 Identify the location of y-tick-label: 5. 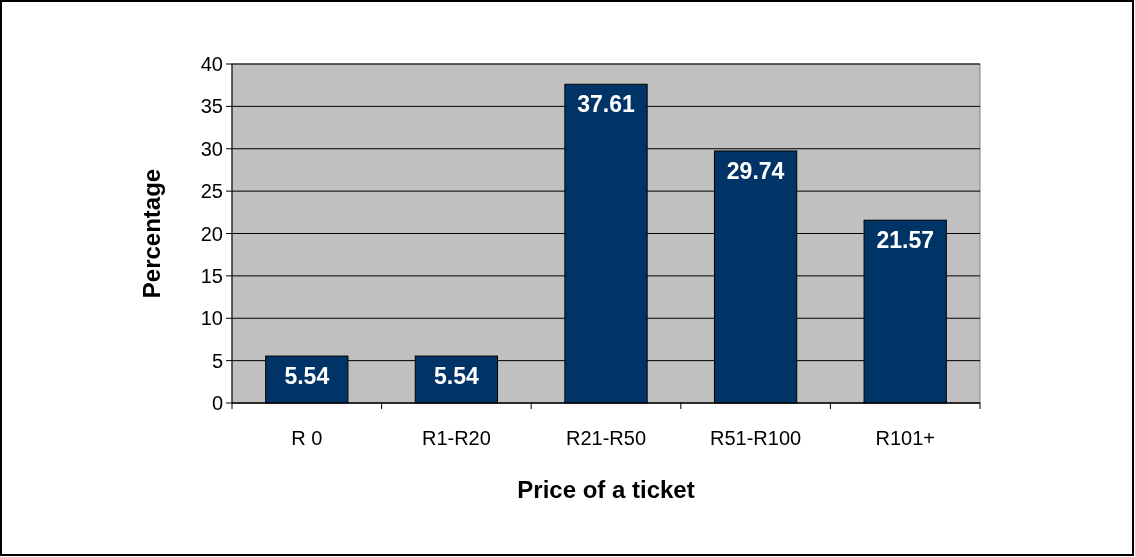
(217, 360).